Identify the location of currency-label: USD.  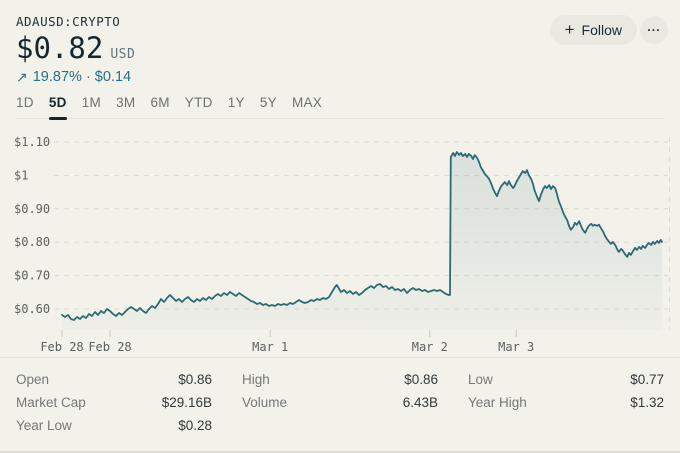
(123, 54).